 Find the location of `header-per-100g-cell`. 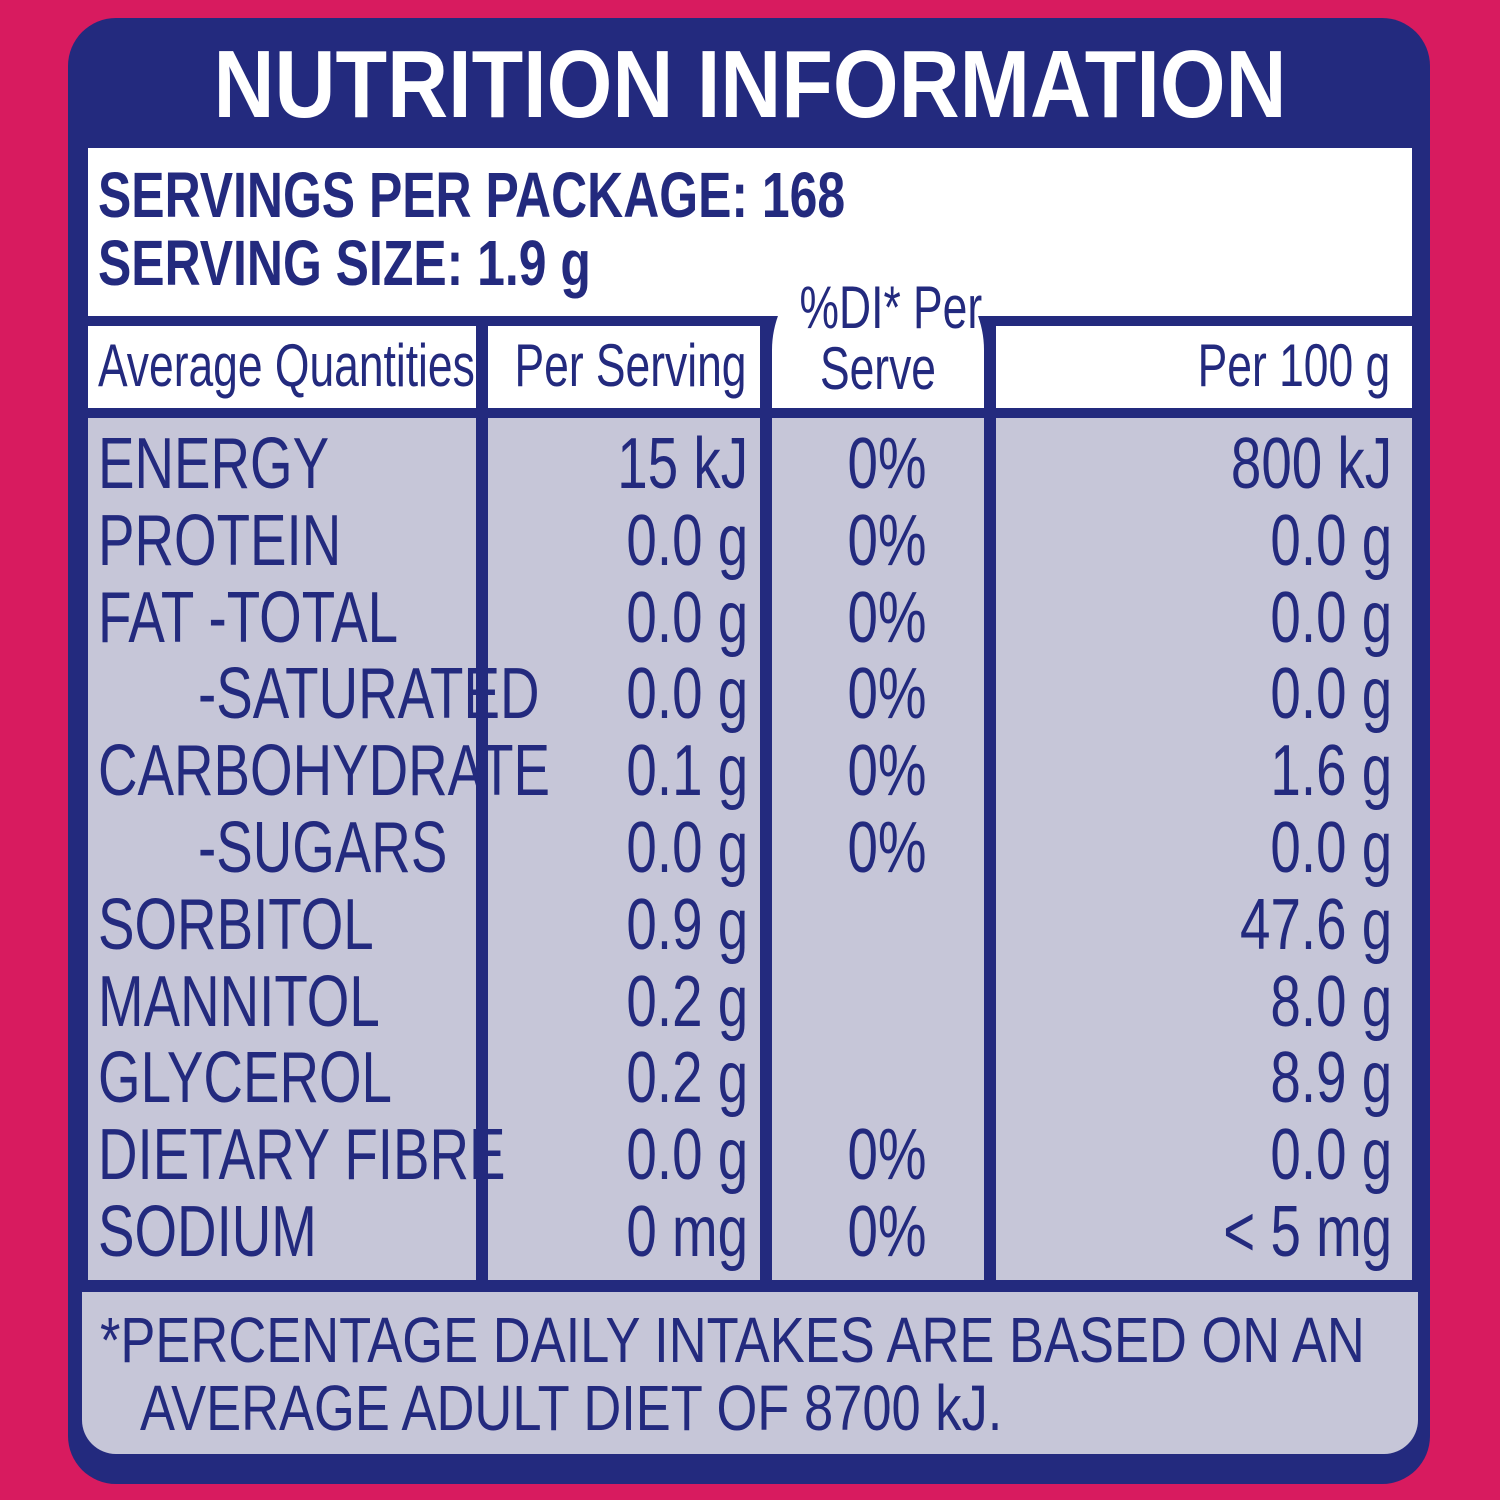

header-per-100g-cell is located at coordinates (1204, 367).